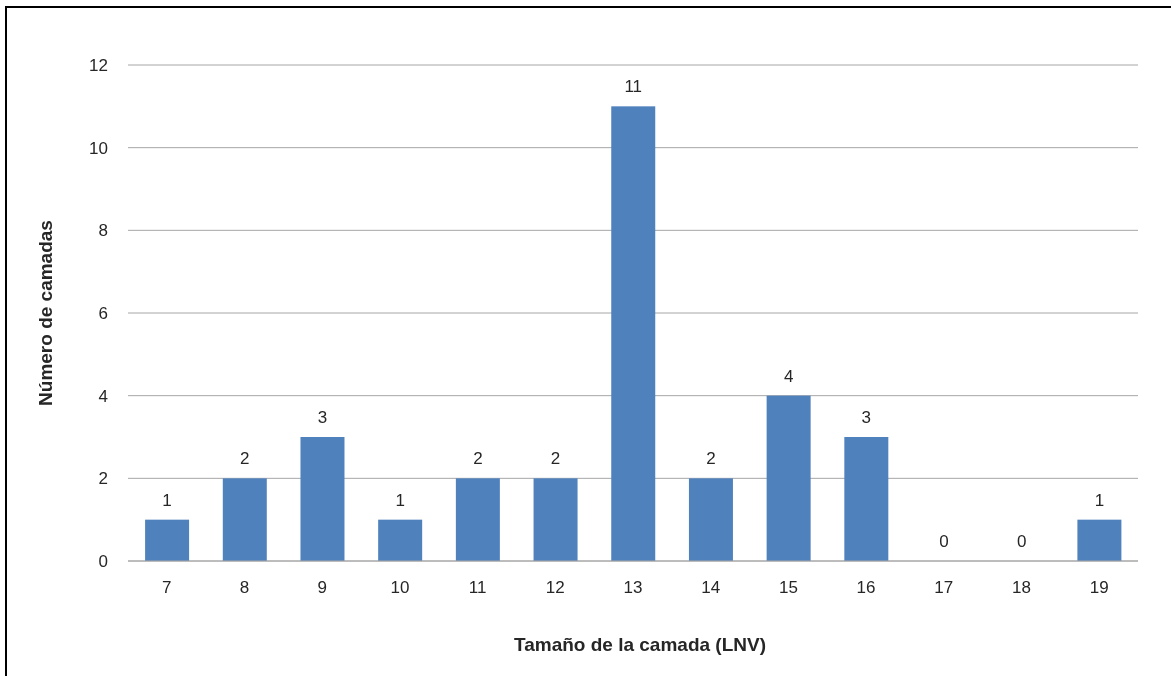 This screenshot has height=676, width=1171. What do you see at coordinates (866, 588) in the screenshot?
I see `x-tick-label: 16` at bounding box center [866, 588].